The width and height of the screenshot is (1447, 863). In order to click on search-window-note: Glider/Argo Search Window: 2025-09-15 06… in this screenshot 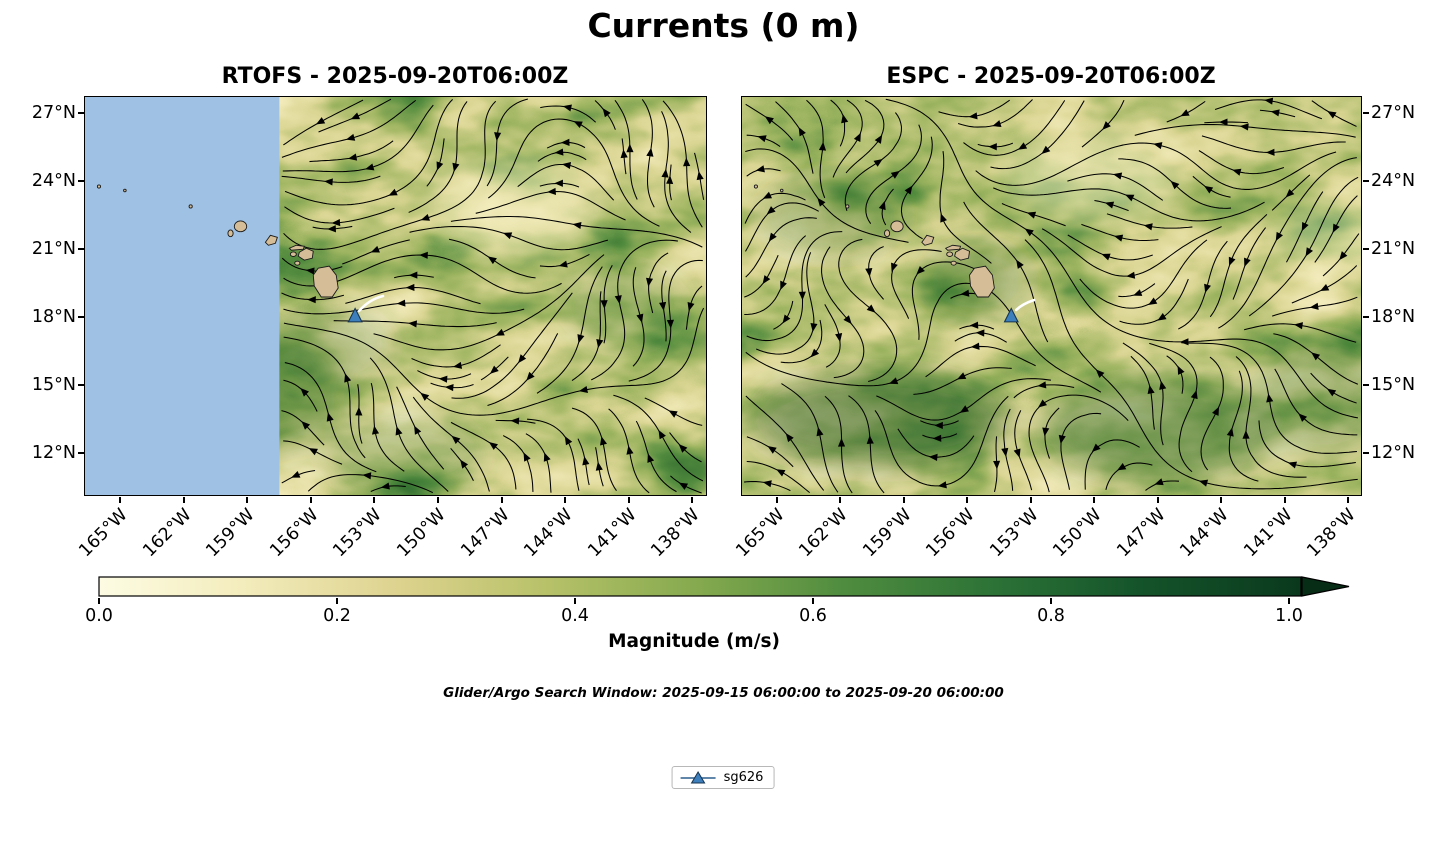, I will do `click(723, 693)`.